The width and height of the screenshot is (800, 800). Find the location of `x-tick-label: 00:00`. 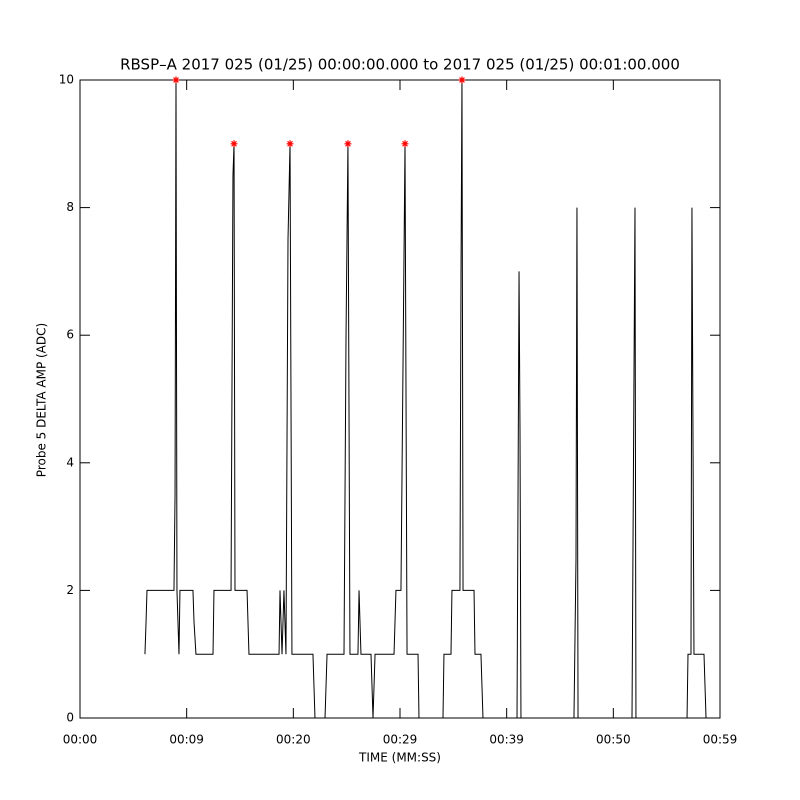

x-tick-label: 00:00 is located at coordinates (80, 740).